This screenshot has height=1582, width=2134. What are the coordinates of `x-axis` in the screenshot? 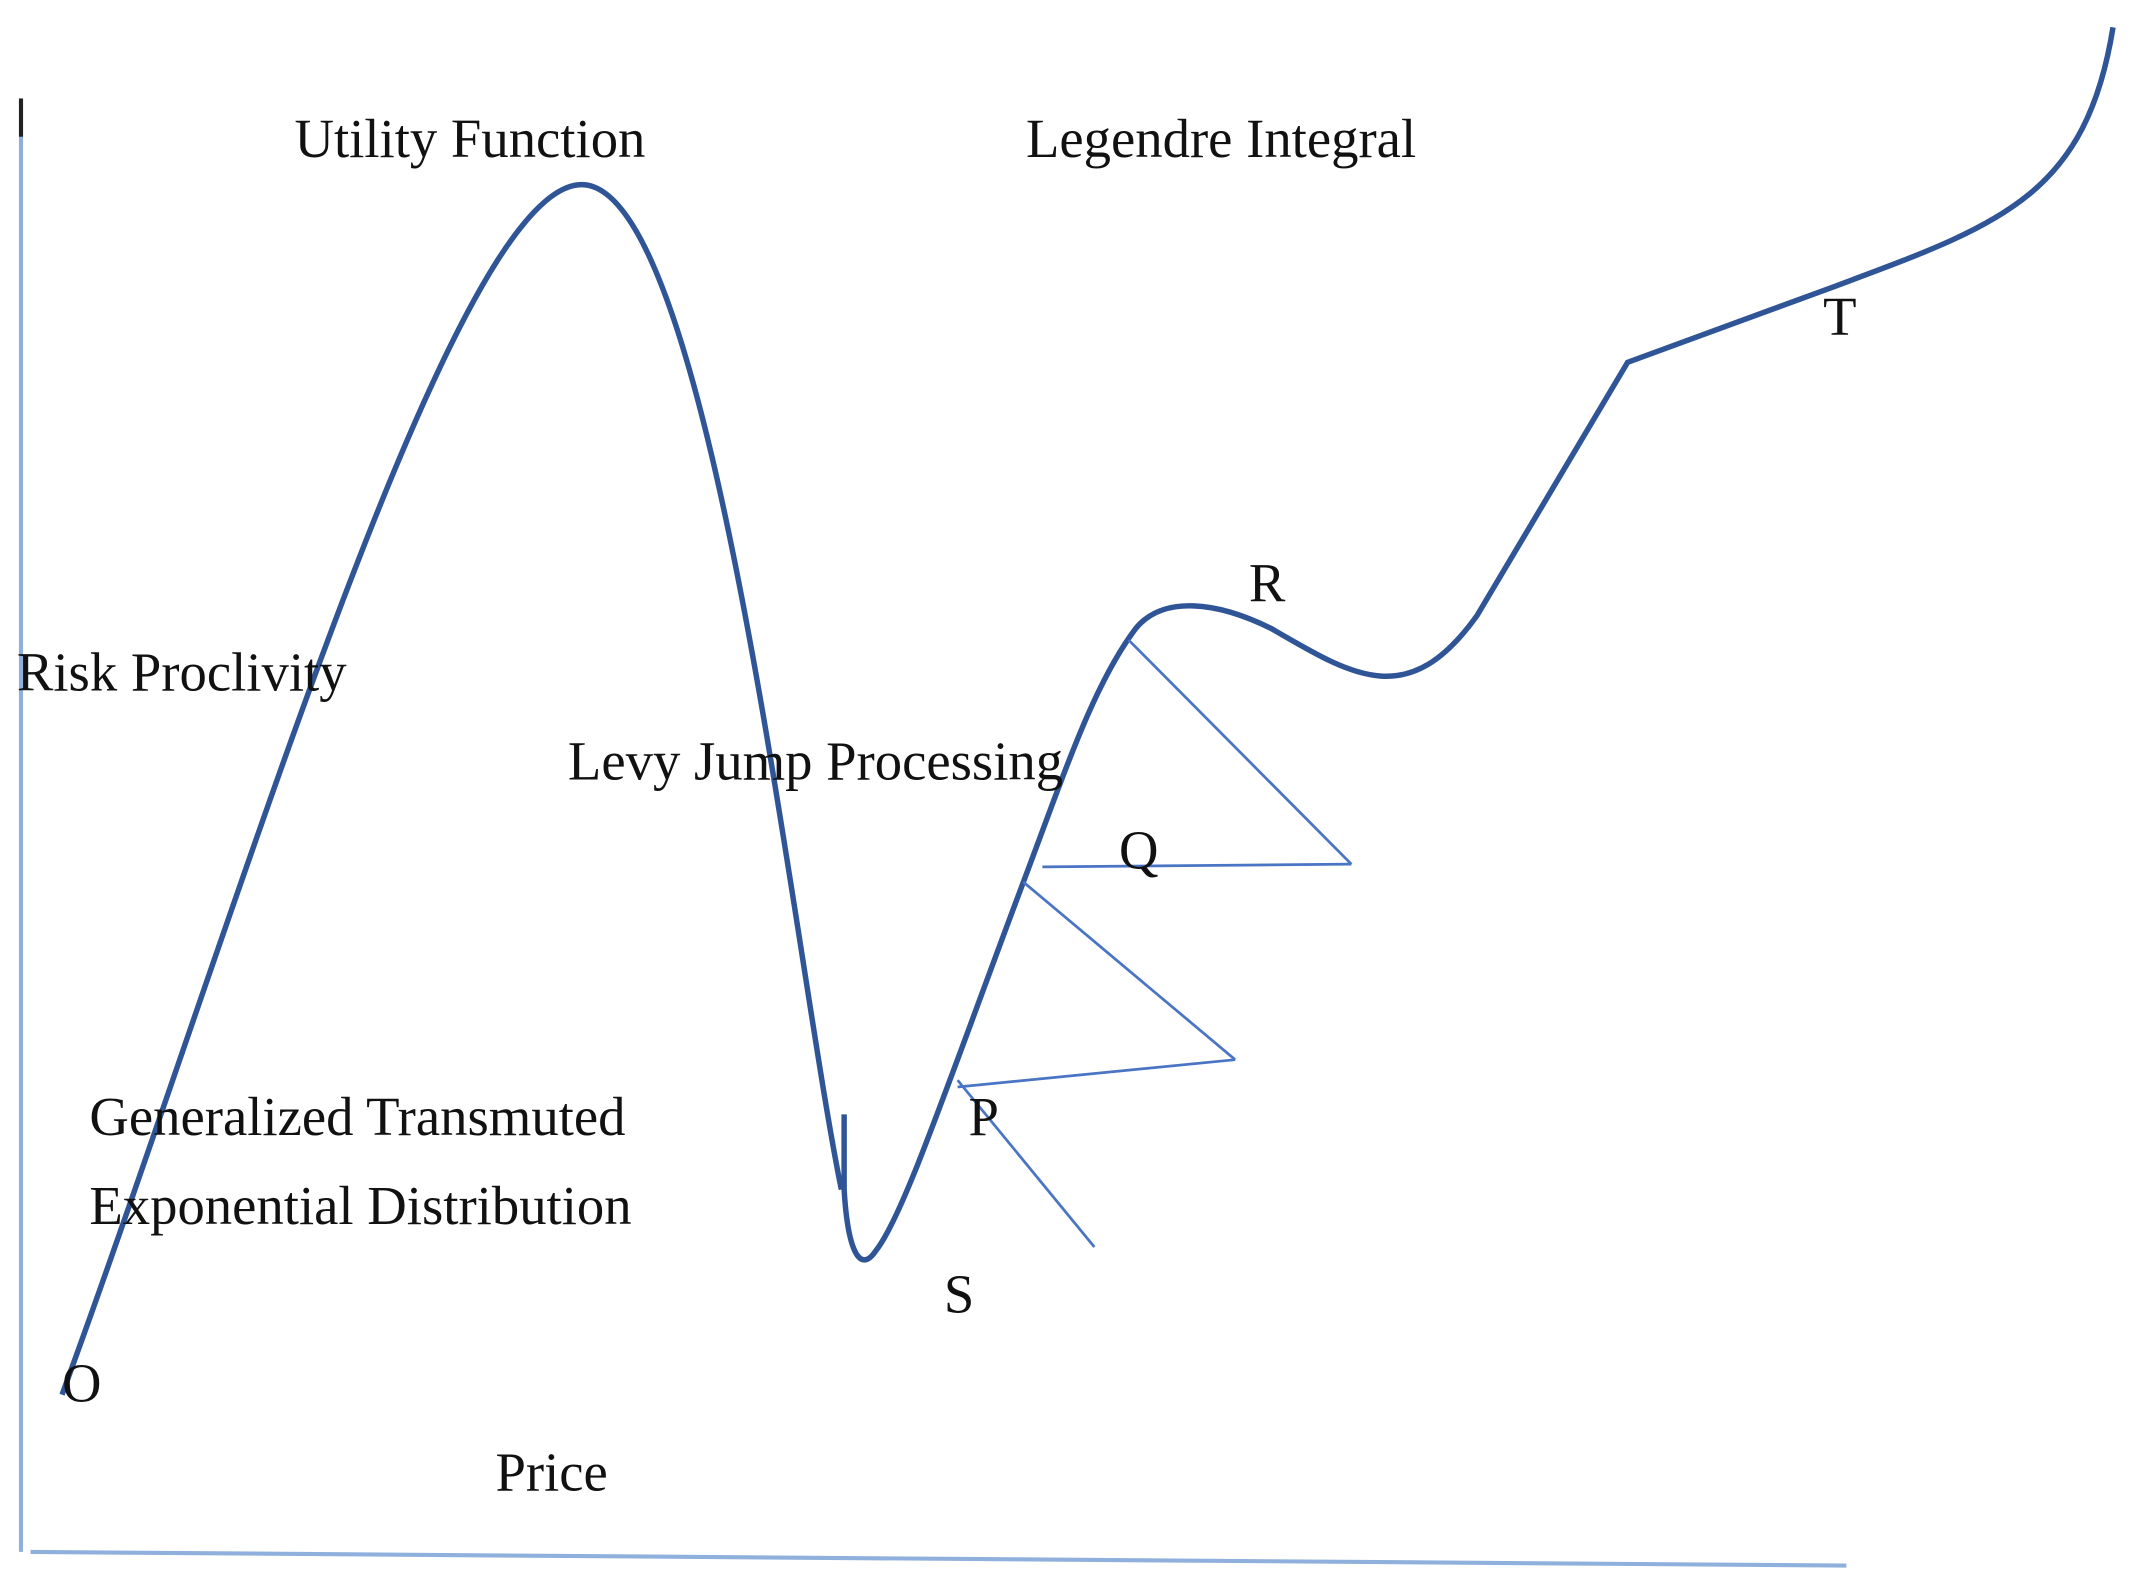 It's located at (938, 1558).